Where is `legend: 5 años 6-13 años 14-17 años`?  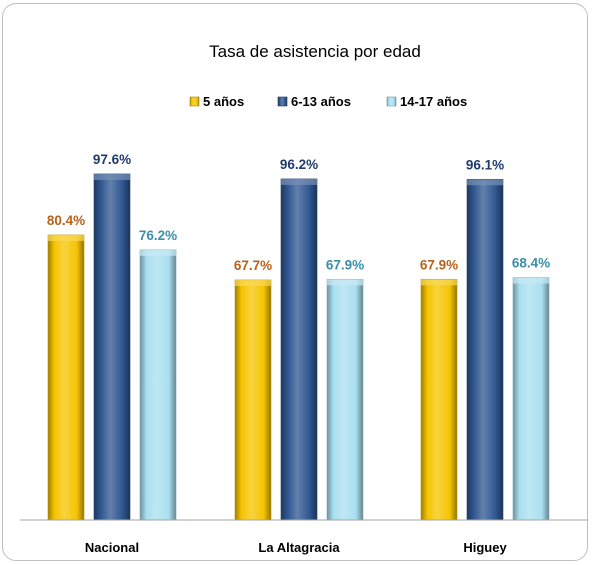
legend: 5 años 6-13 años 14-17 años is located at coordinates (328, 101).